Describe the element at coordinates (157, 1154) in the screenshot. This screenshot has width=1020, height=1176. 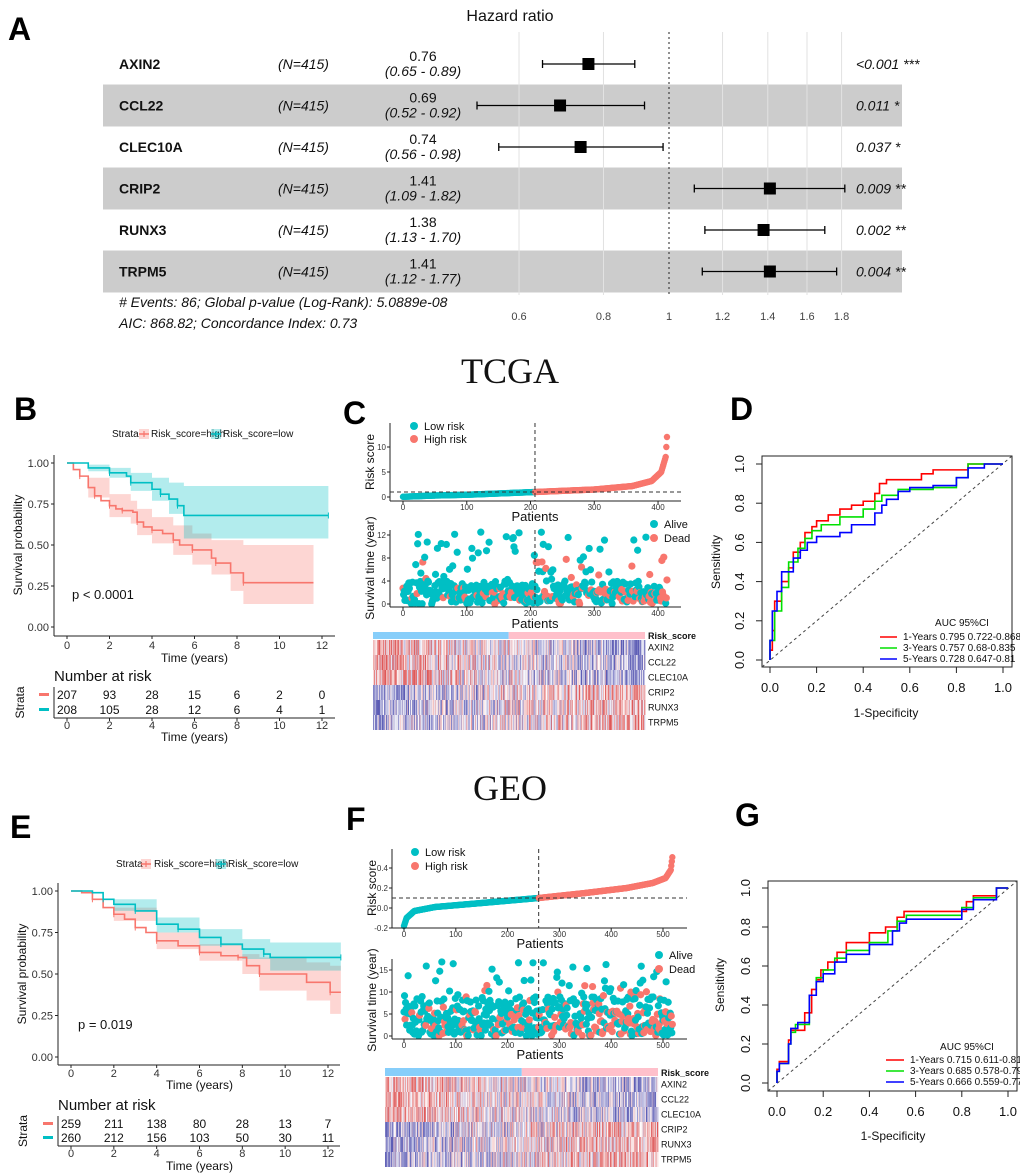
I see `x-tick-label: 4` at that location.